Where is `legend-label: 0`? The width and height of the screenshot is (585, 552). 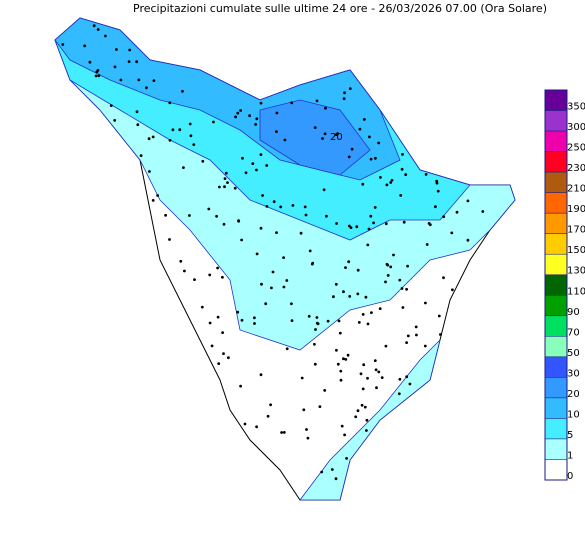
legend-label: 0 is located at coordinates (570, 476).